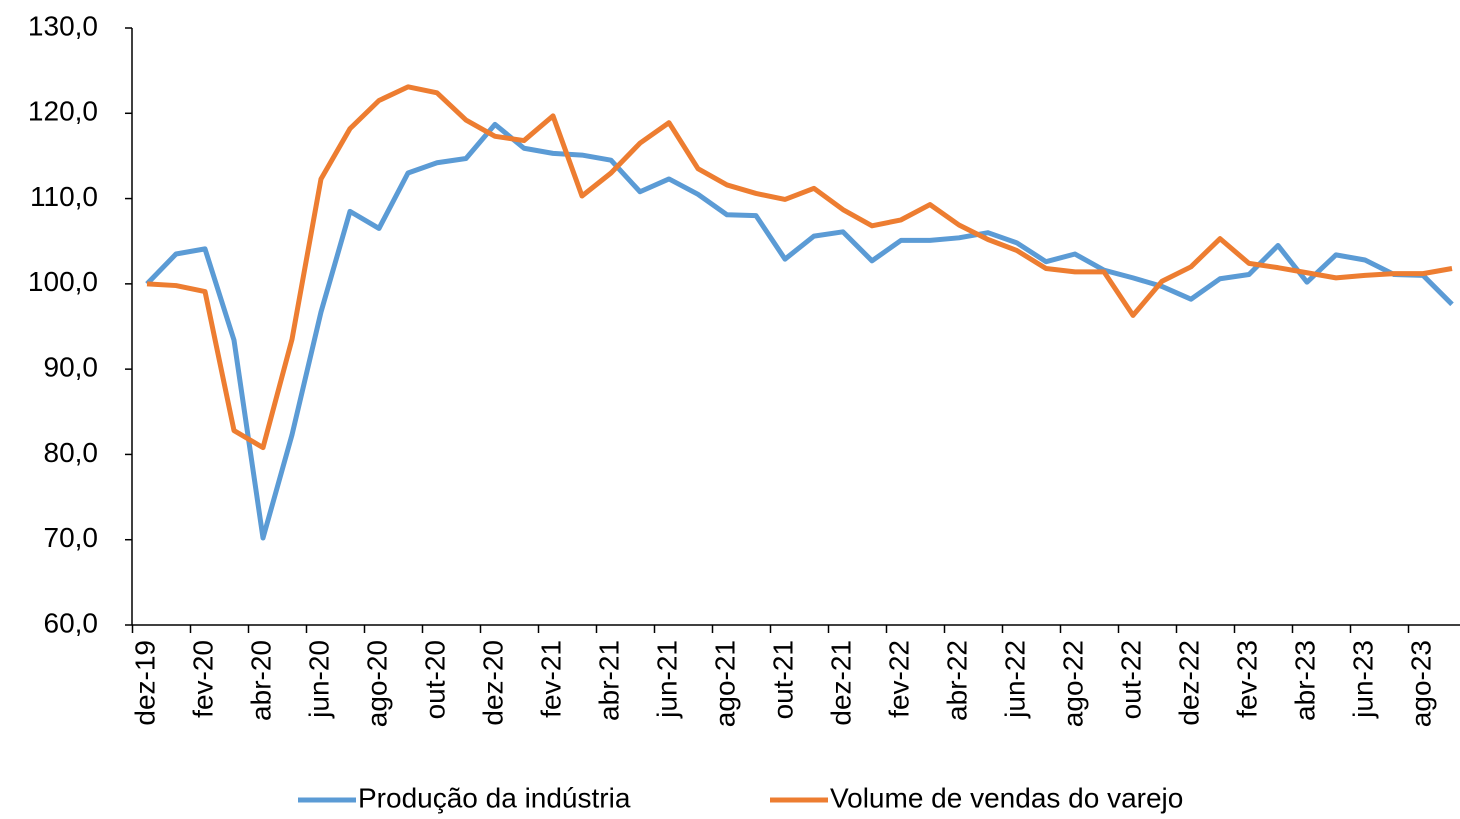 Image resolution: width=1460 pixels, height=819 pixels. I want to click on y-tick-label: 90,0, so click(71, 367).